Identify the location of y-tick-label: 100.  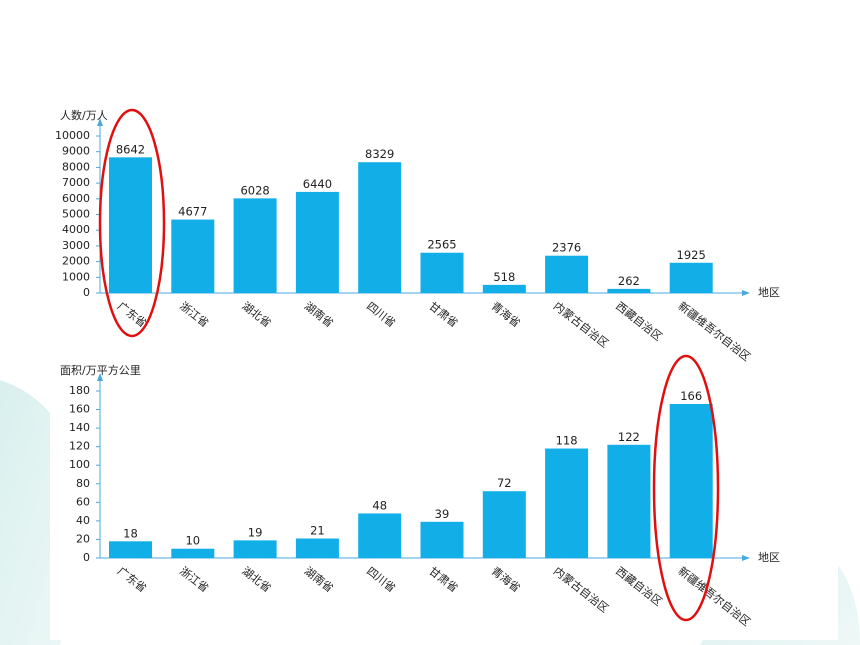
(79, 464).